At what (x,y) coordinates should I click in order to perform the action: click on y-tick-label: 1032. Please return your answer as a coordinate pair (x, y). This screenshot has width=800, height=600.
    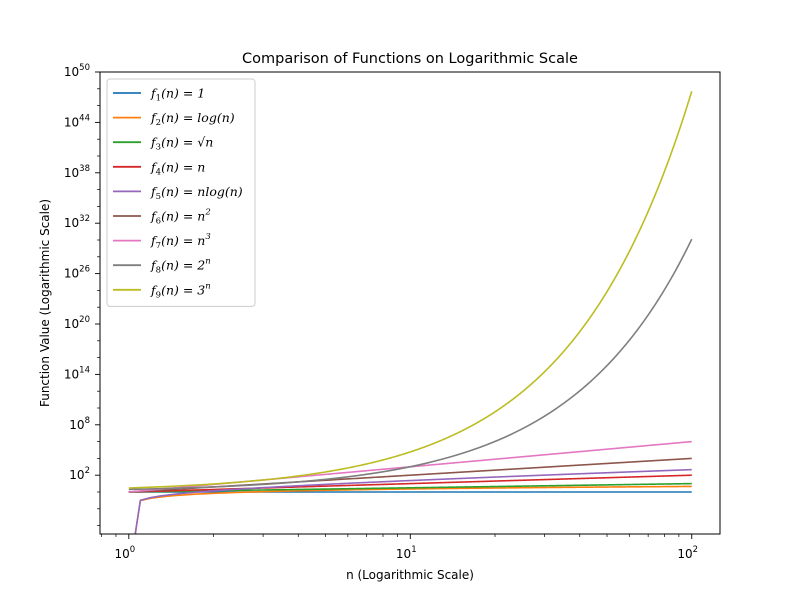
    Looking at the image, I should click on (77, 222).